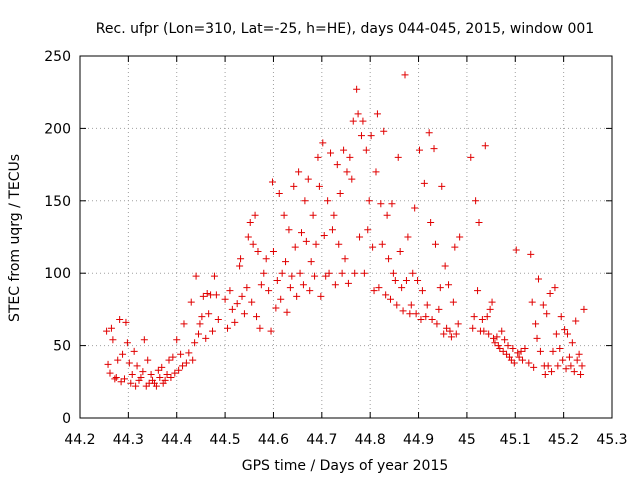  What do you see at coordinates (176, 440) in the screenshot?
I see `x-tick-label: 44.4` at bounding box center [176, 440].